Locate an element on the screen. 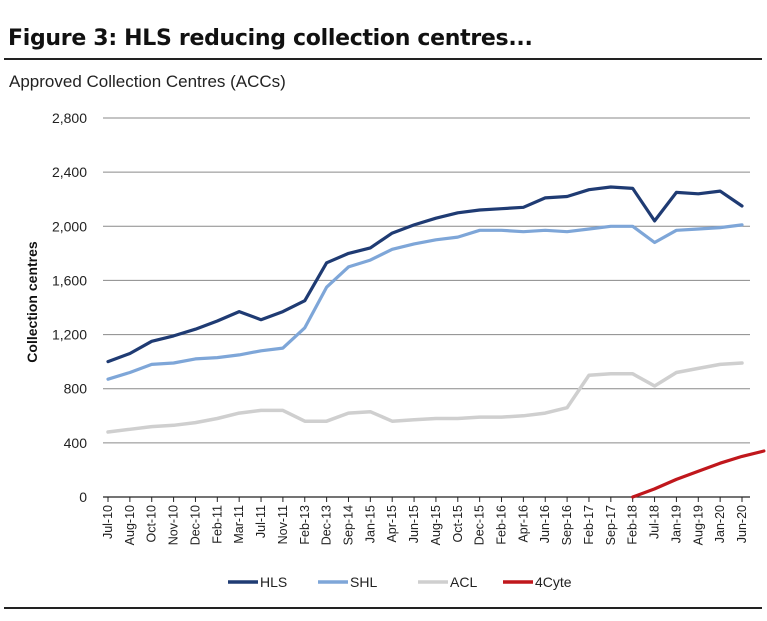  x-tick-label: Sep-16 is located at coordinates (567, 525).